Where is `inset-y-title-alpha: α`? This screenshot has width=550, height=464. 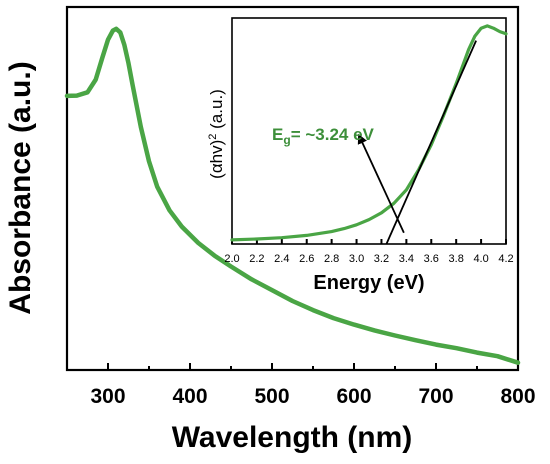 inset-y-title-alpha: α is located at coordinates (216, 168).